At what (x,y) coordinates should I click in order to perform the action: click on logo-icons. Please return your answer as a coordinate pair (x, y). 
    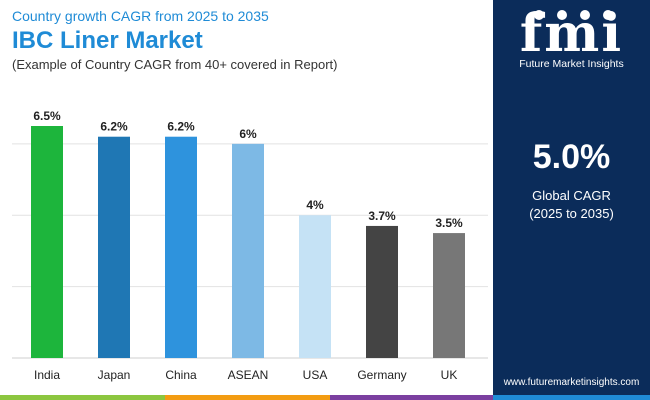
    Looking at the image, I should click on (573, 15).